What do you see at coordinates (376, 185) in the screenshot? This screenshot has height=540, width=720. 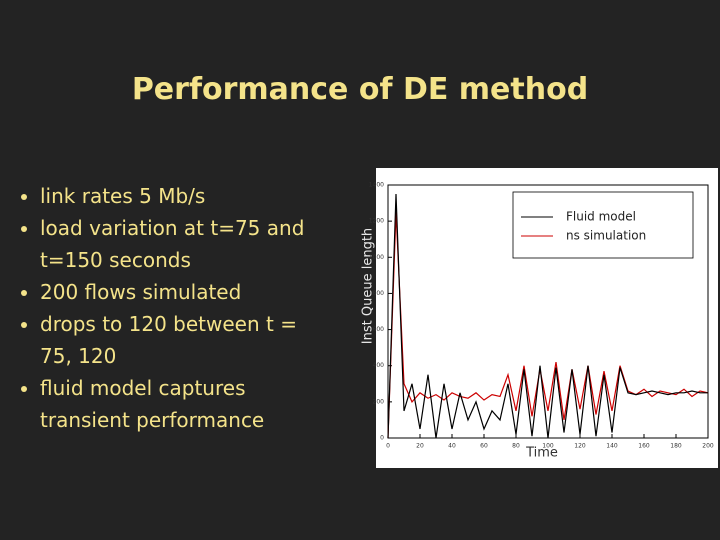 I see `y-tick-label: 1400` at bounding box center [376, 185].